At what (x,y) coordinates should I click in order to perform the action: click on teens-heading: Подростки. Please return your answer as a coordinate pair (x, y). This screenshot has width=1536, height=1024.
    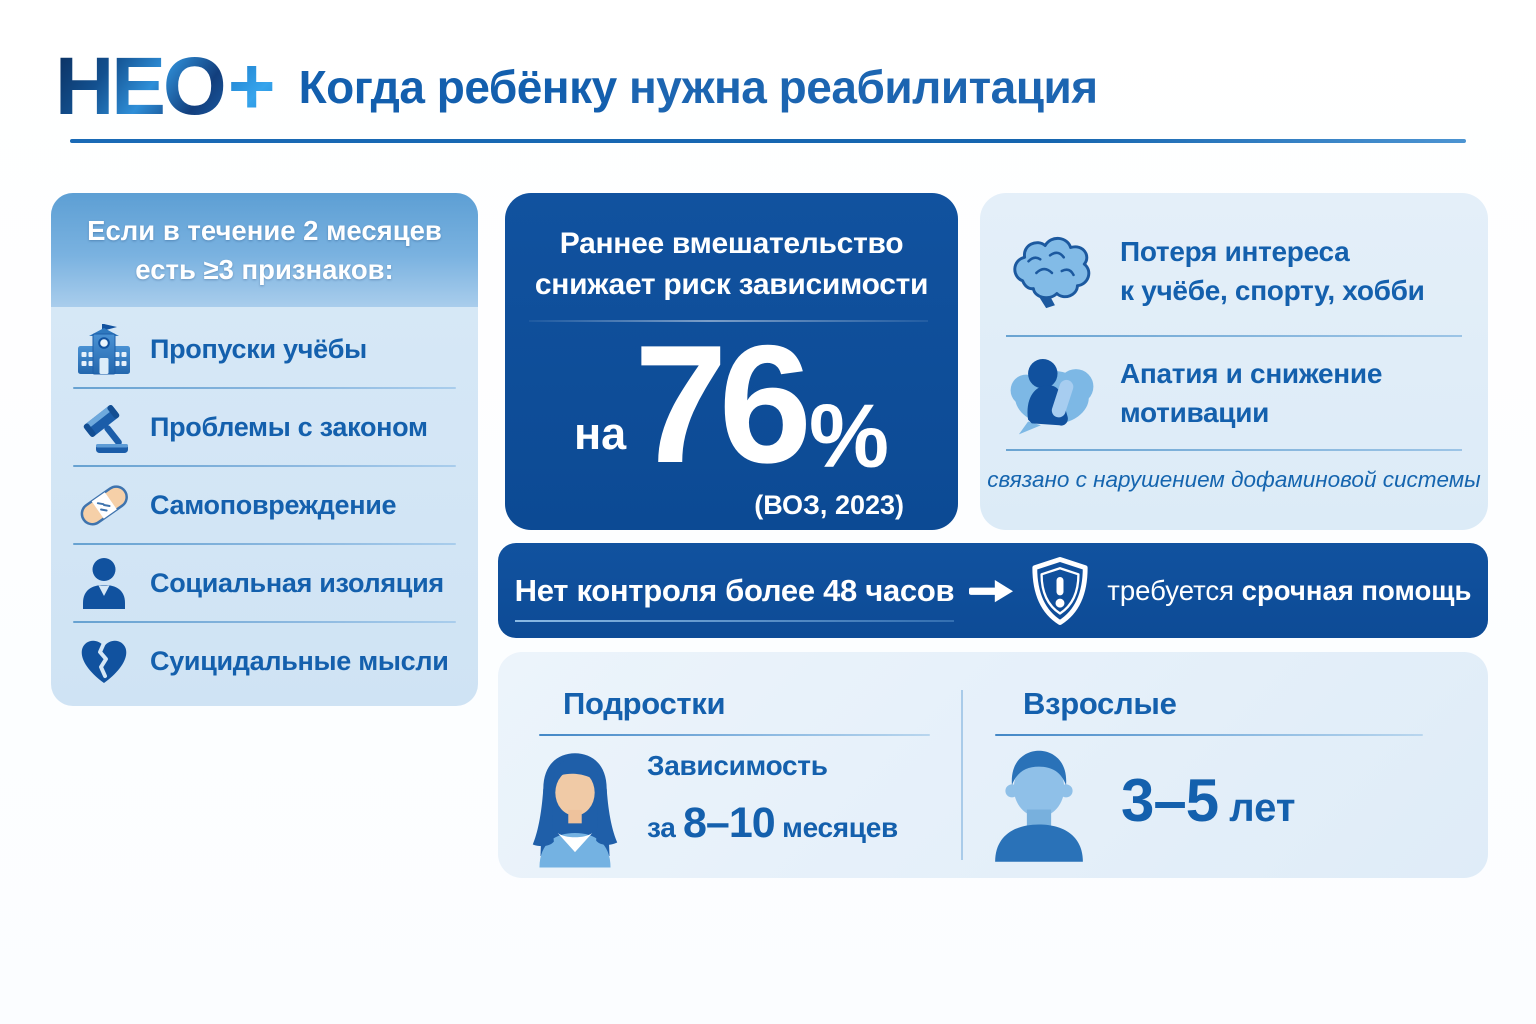
    Looking at the image, I should click on (644, 703).